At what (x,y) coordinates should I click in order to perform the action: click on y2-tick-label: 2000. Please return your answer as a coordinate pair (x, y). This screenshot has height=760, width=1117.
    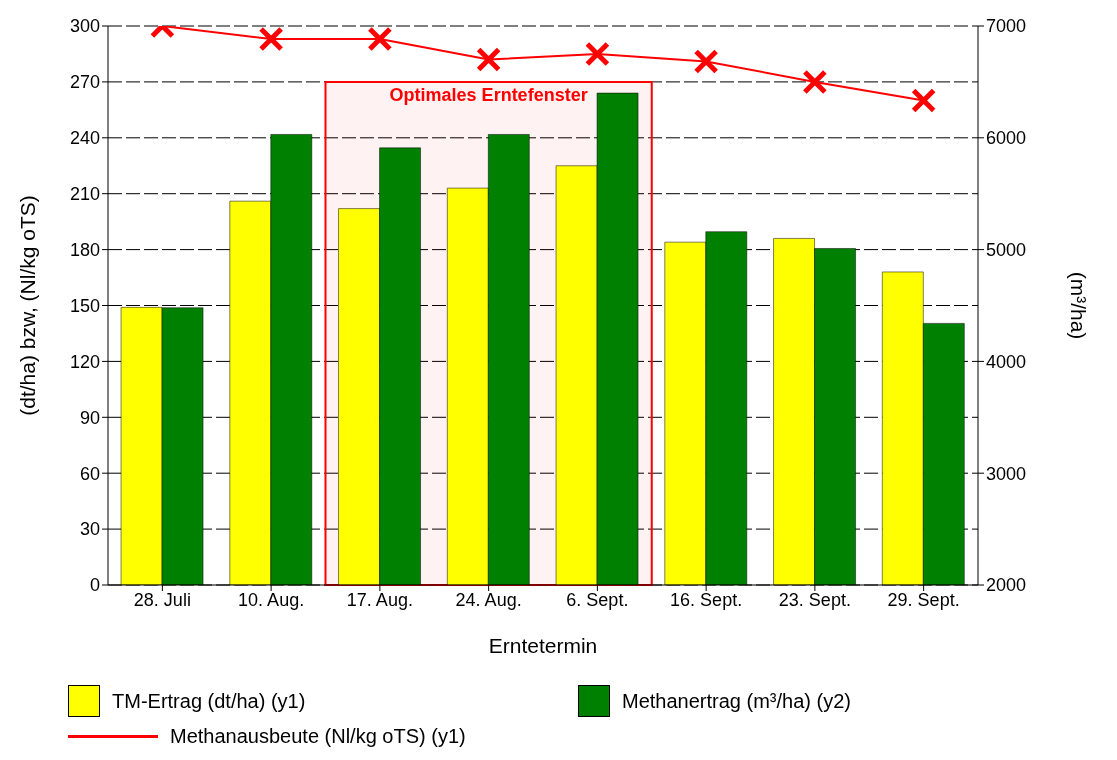
    Looking at the image, I should click on (1006, 585).